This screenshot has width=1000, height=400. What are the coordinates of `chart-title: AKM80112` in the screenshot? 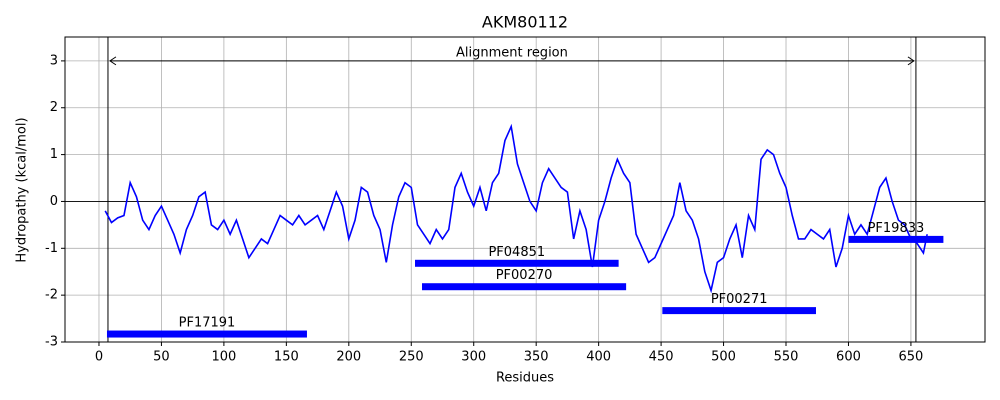 It's located at (525, 22).